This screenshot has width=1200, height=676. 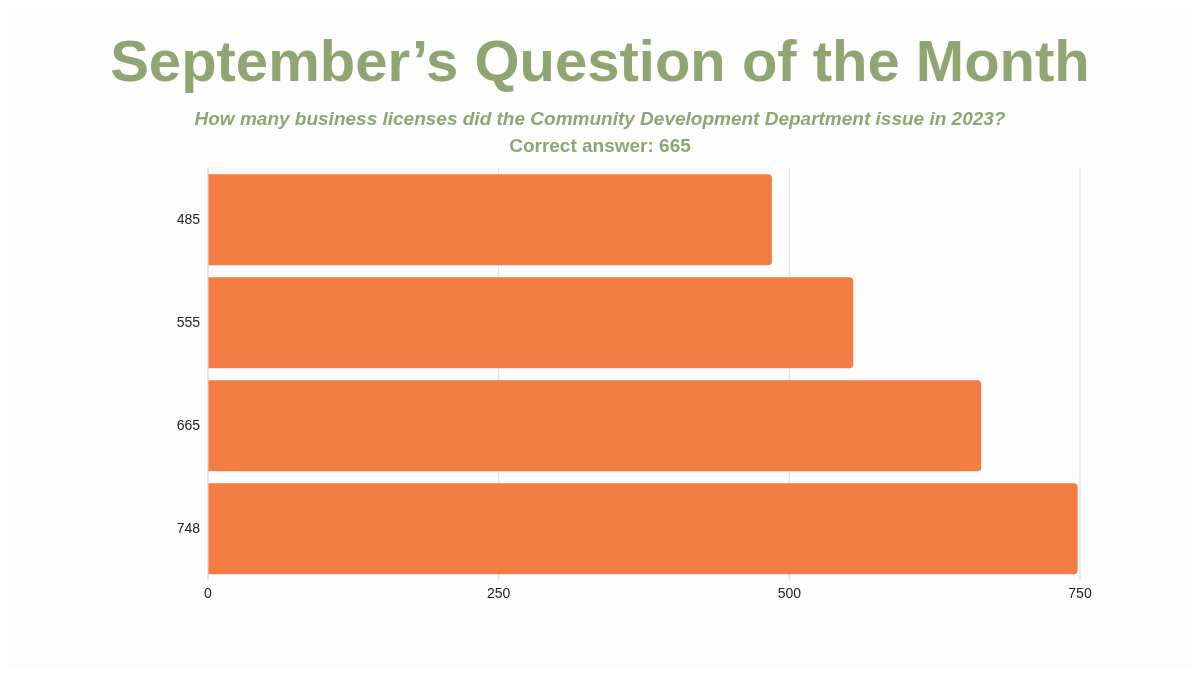 I want to click on y-tick-label: 665, so click(x=188, y=425).